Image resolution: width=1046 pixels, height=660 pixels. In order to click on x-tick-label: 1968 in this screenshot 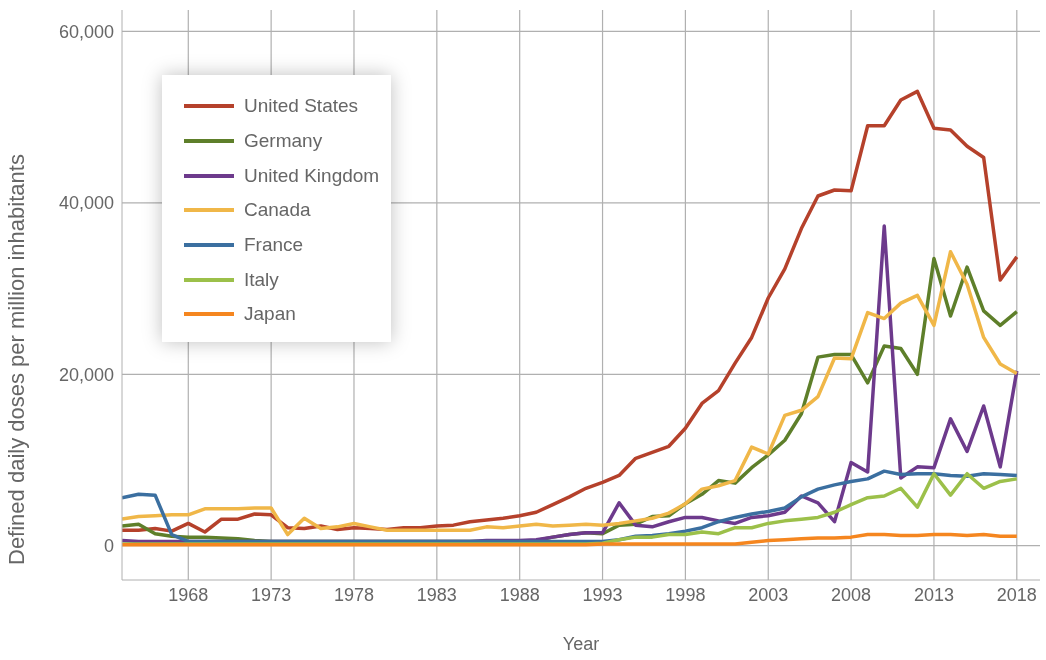, I will do `click(188, 594)`.